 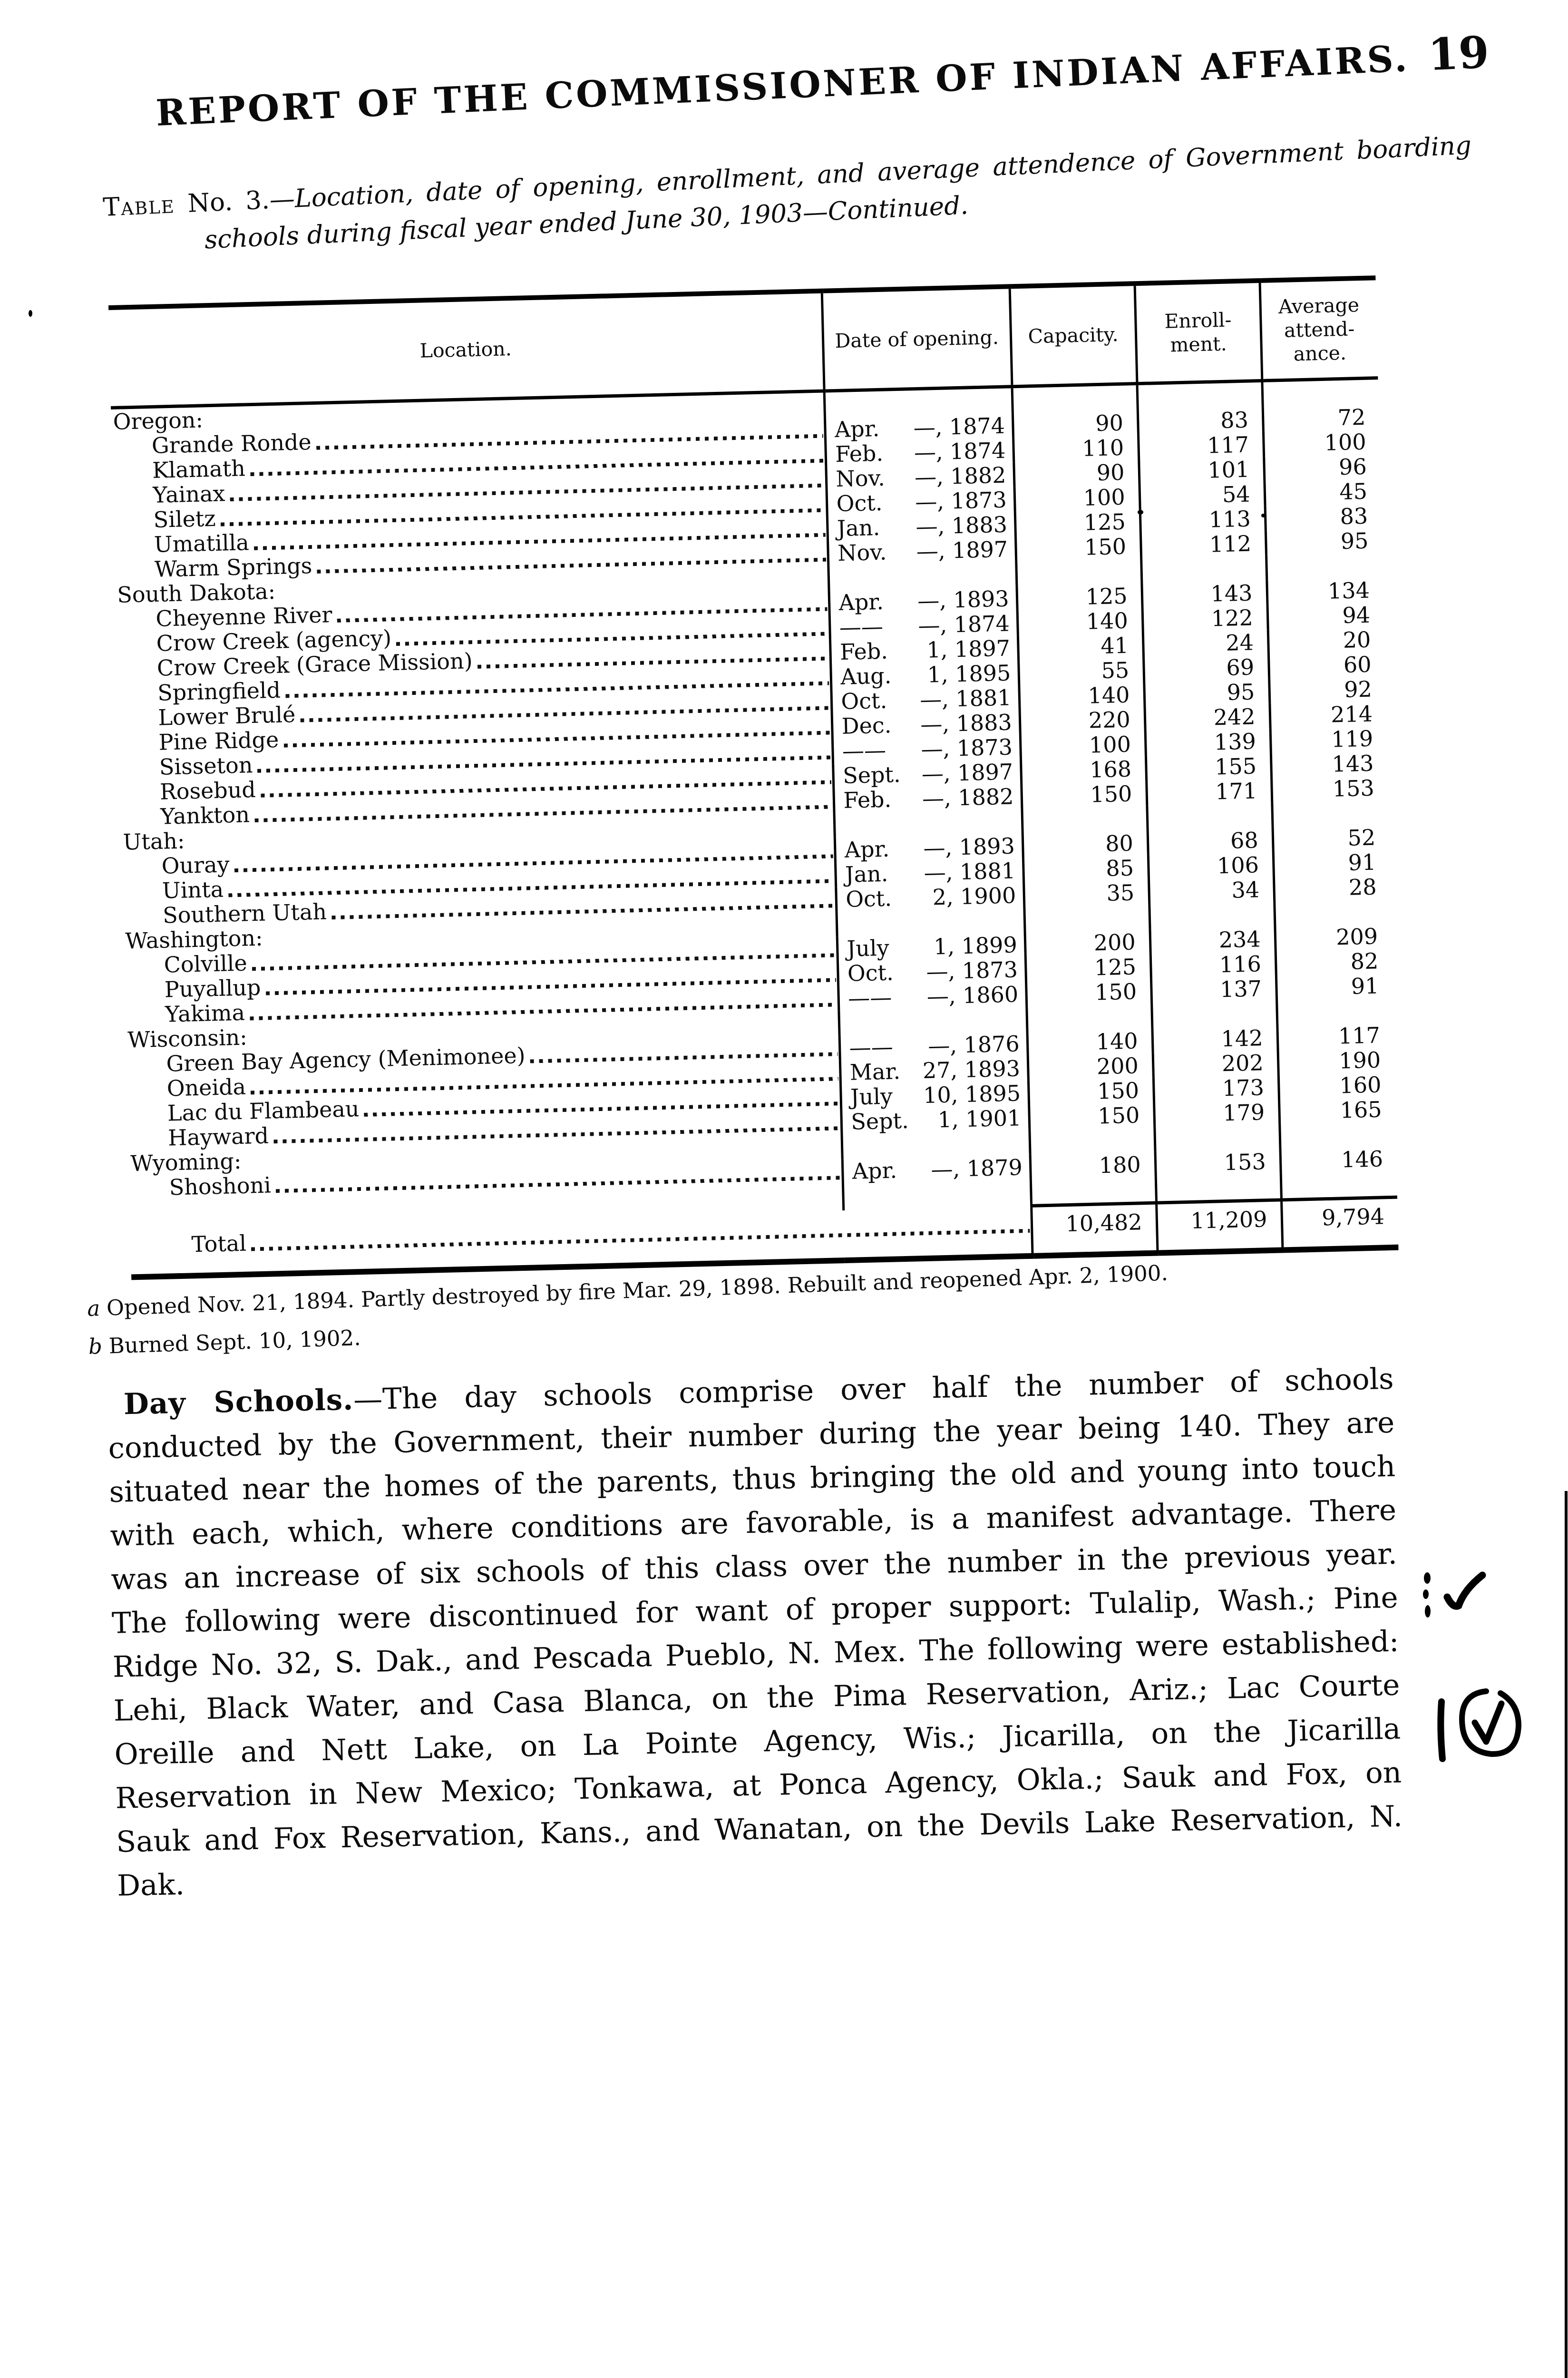 I want to click on date-month: Apr., so click(x=861, y=601).